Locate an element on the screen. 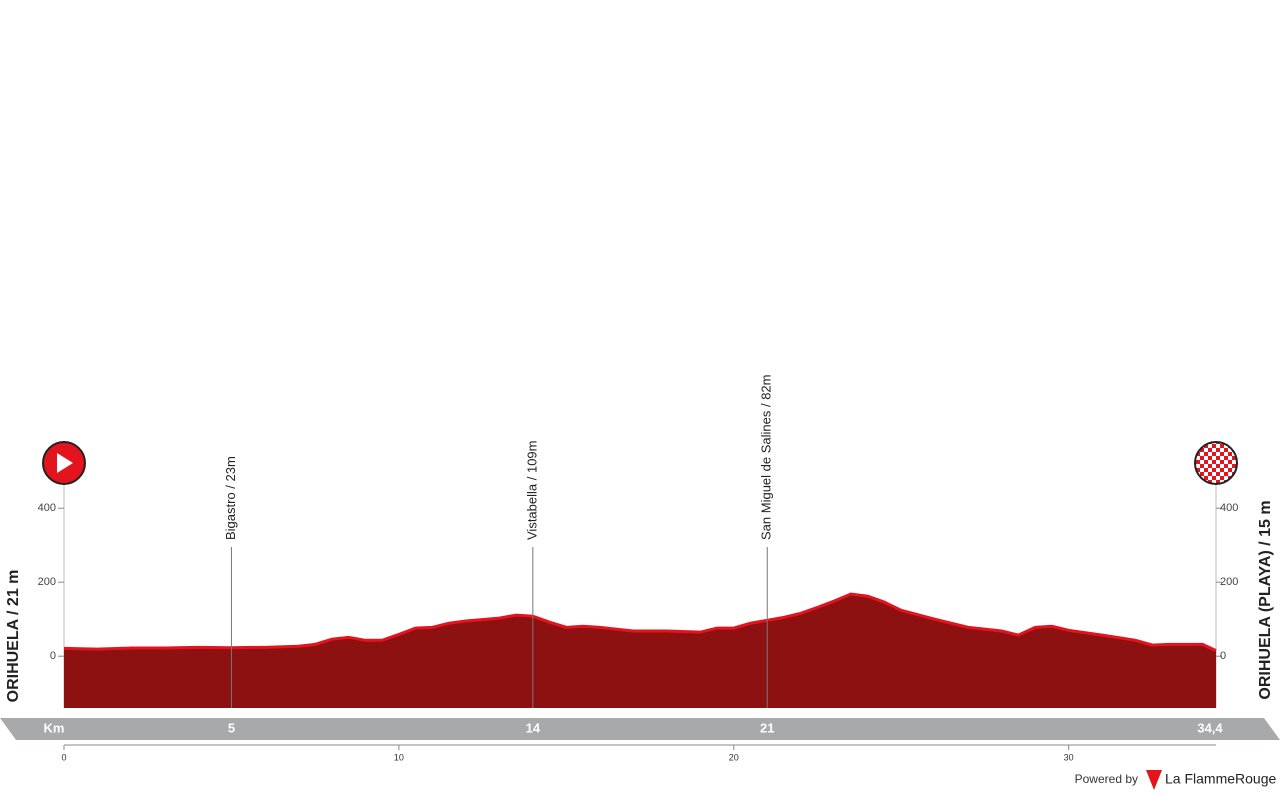 This screenshot has width=1280, height=795. y2-tick-label: 200 is located at coordinates (1229, 582).